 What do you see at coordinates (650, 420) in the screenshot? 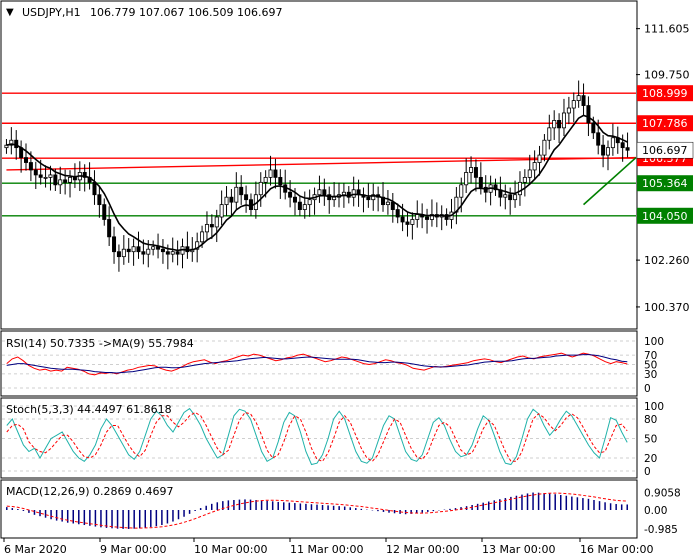
I see `pane-tick-label: 80` at bounding box center [650, 420].